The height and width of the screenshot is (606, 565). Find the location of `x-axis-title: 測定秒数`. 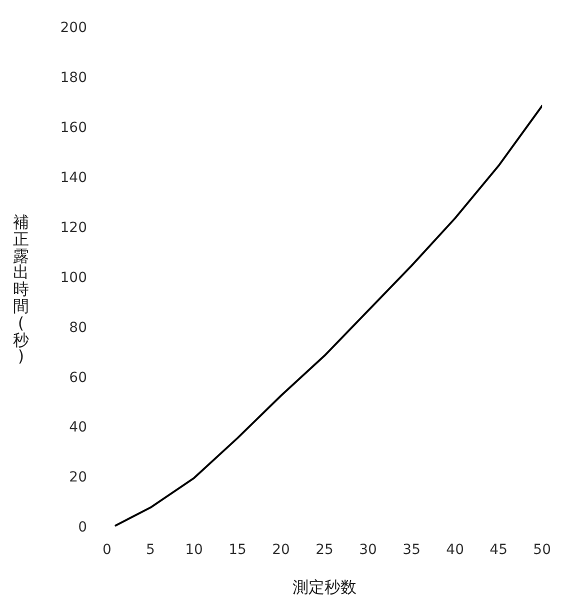

x-axis-title: 測定秒数 is located at coordinates (324, 587).